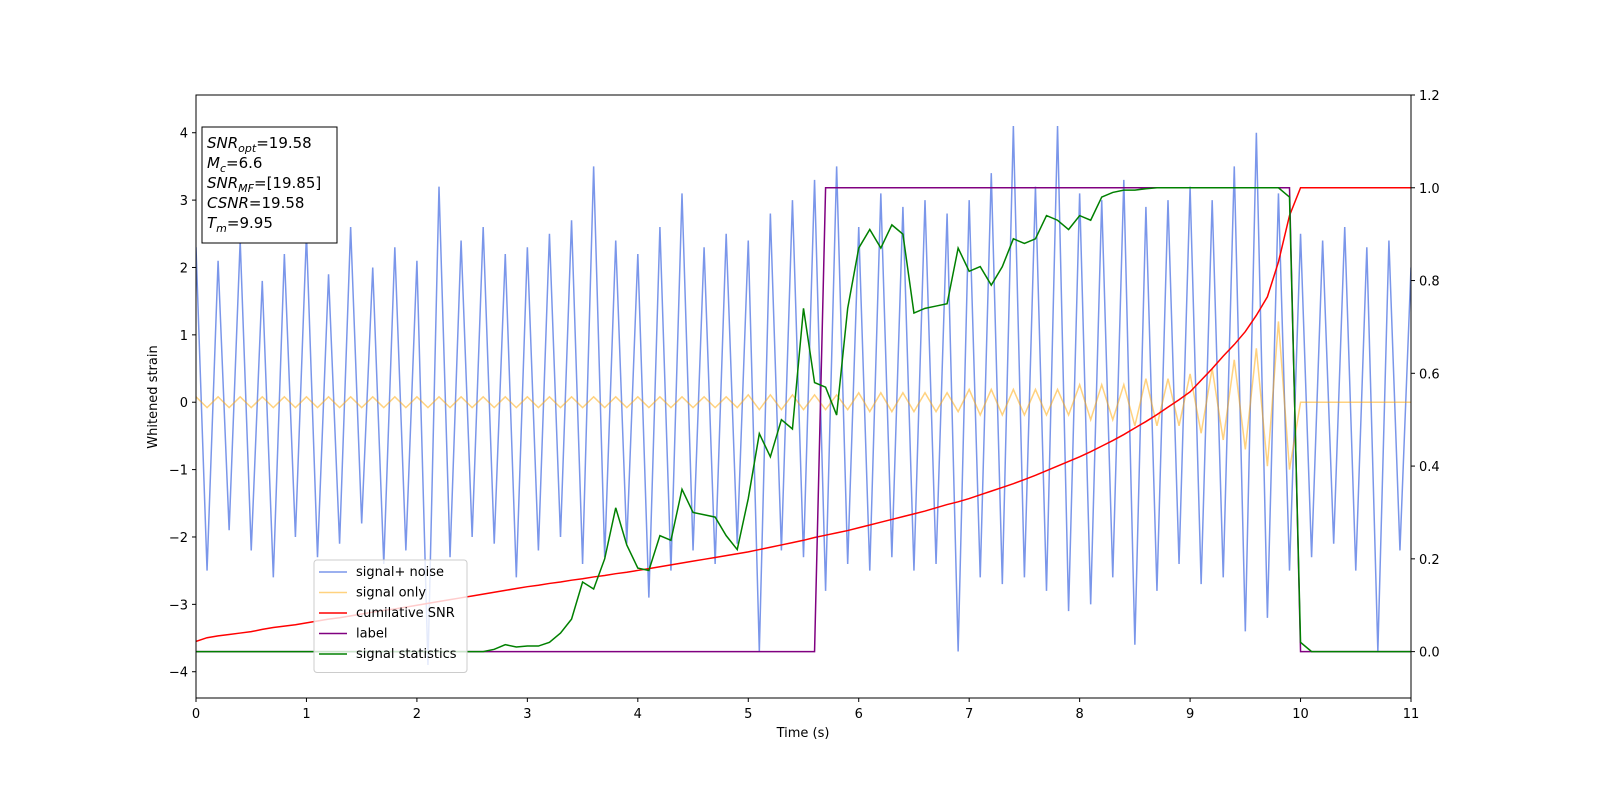 The width and height of the screenshot is (1600, 804). I want to click on annotation: SNRMF=[19.85], so click(264, 184).